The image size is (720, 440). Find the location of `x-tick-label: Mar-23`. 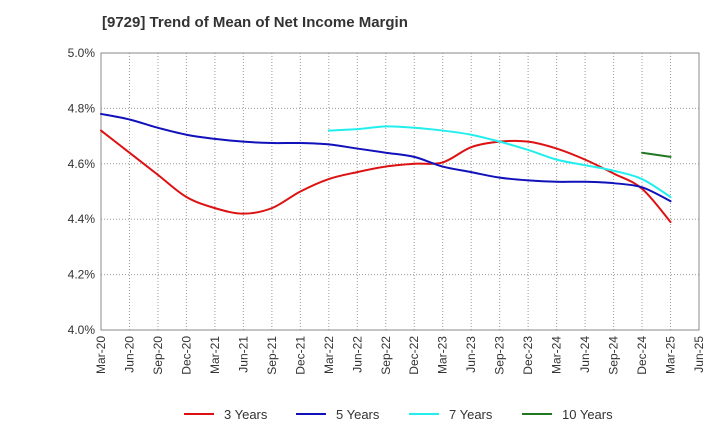

x-tick-label: Mar-23 is located at coordinates (443, 355).